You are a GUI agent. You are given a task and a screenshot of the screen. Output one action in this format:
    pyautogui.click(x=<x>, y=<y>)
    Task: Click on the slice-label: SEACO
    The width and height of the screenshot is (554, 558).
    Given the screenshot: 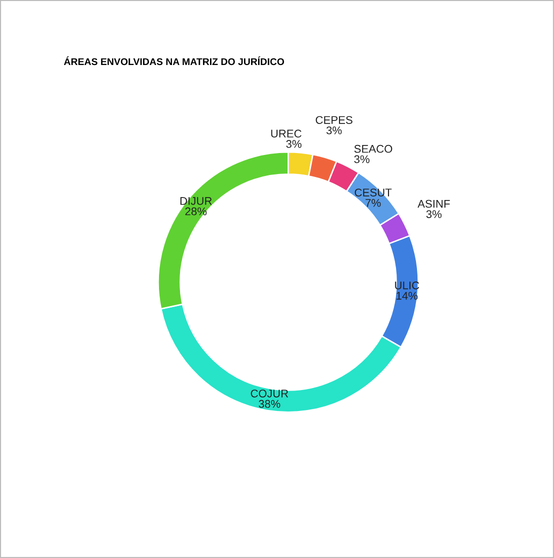 What is the action you would take?
    pyautogui.click(x=373, y=148)
    